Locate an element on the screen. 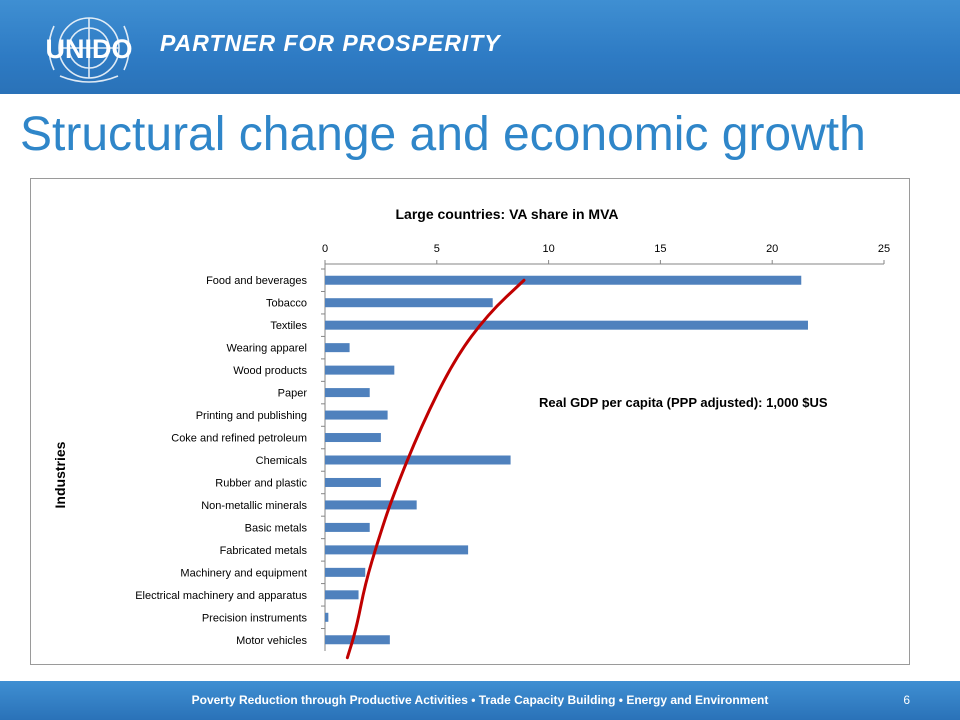  header-banner: UNIDO PARTNER FOR PROSPERITY is located at coordinates (480, 47).